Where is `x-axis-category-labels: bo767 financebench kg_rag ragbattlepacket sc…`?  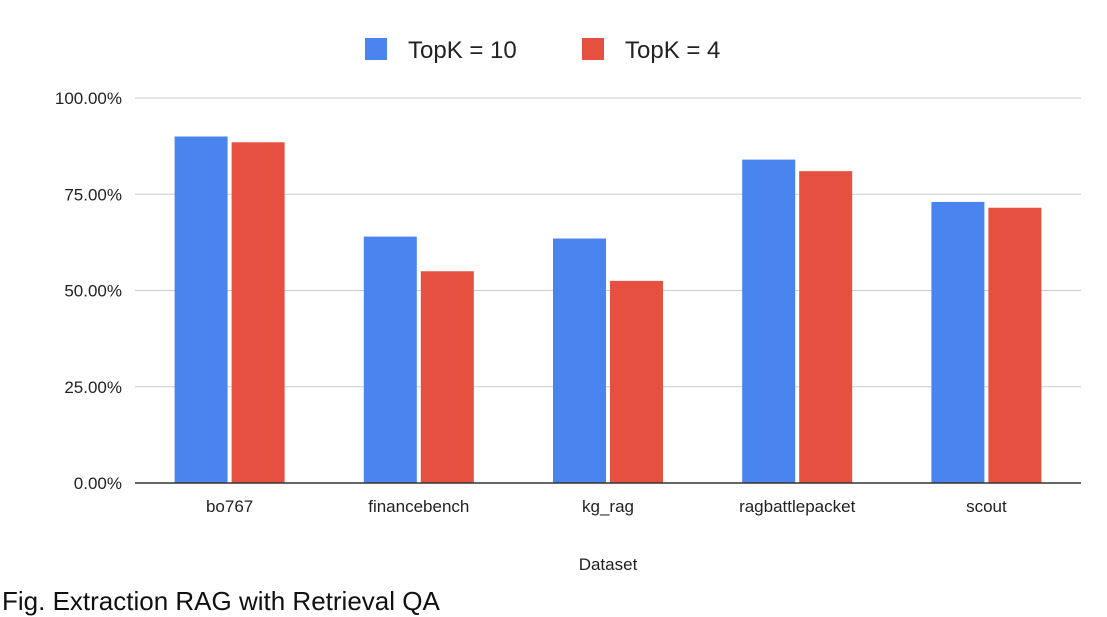 x-axis-category-labels: bo767 financebench kg_rag ragbattlepacket sc… is located at coordinates (606, 506).